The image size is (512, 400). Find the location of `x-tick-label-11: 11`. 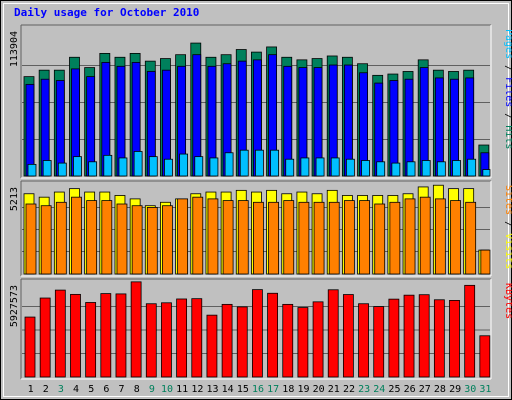

x-tick-label-11: 11 is located at coordinates (182, 389).